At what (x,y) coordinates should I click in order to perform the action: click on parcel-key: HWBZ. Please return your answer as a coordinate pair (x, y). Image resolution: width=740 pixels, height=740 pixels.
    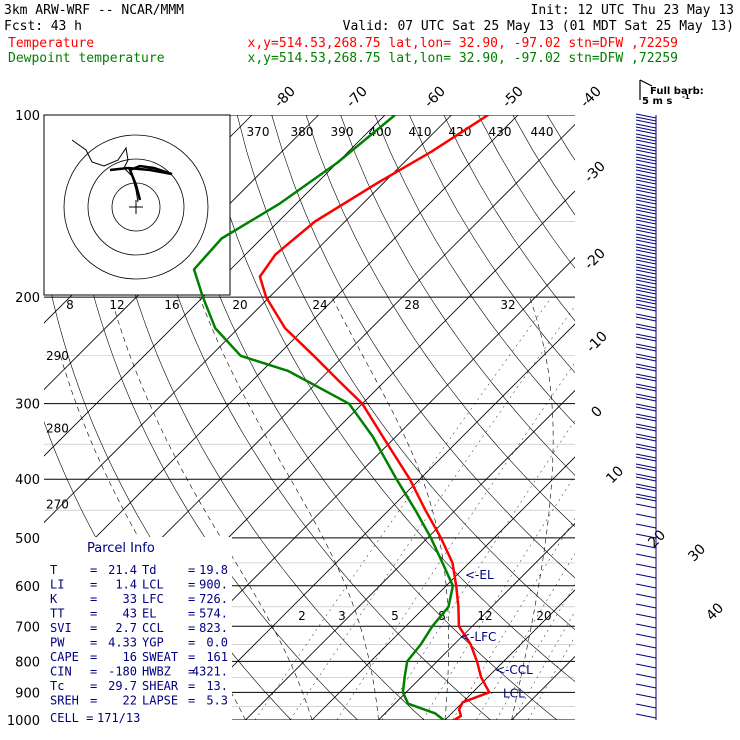
    Looking at the image, I should click on (156, 672).